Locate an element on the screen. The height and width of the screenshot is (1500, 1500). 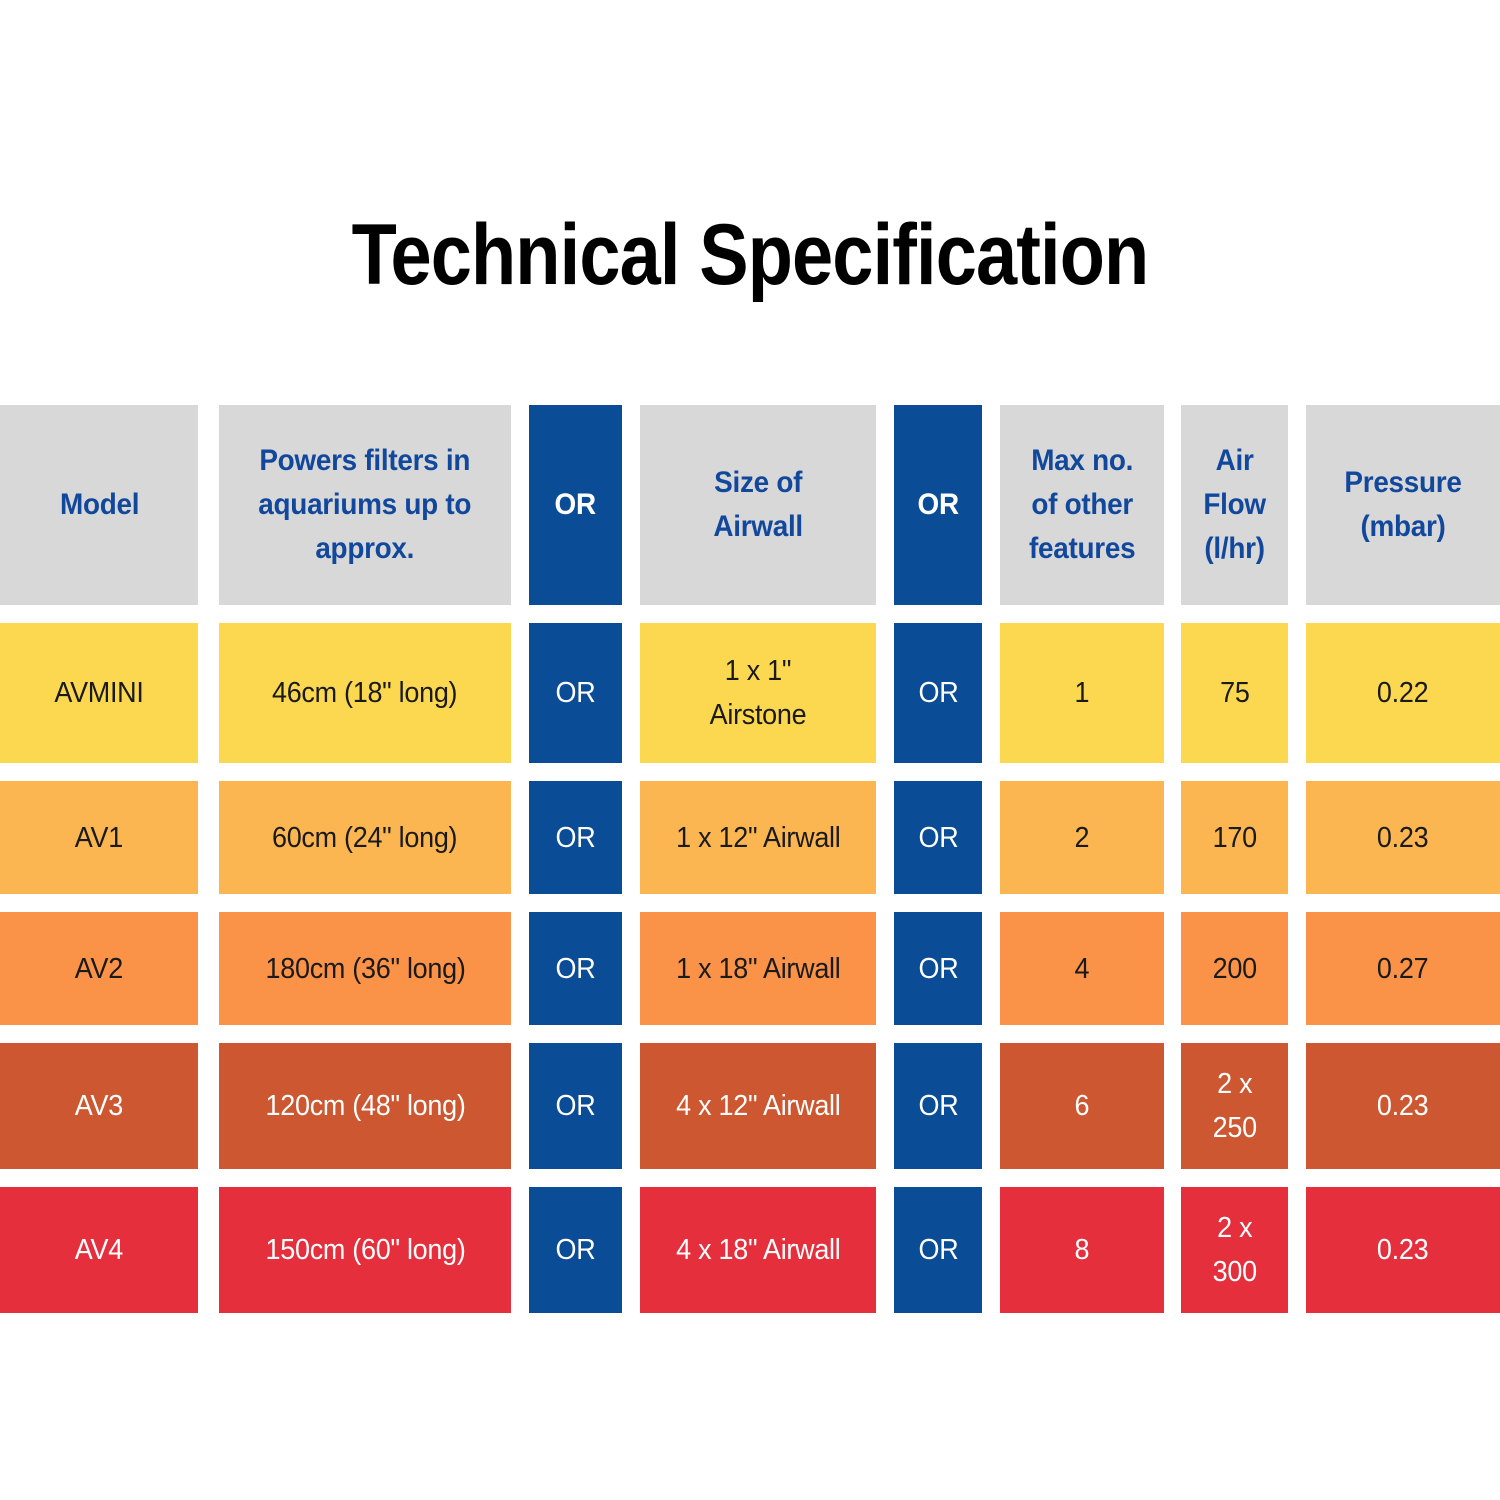
cell-model: AV3 is located at coordinates (99, 1106).